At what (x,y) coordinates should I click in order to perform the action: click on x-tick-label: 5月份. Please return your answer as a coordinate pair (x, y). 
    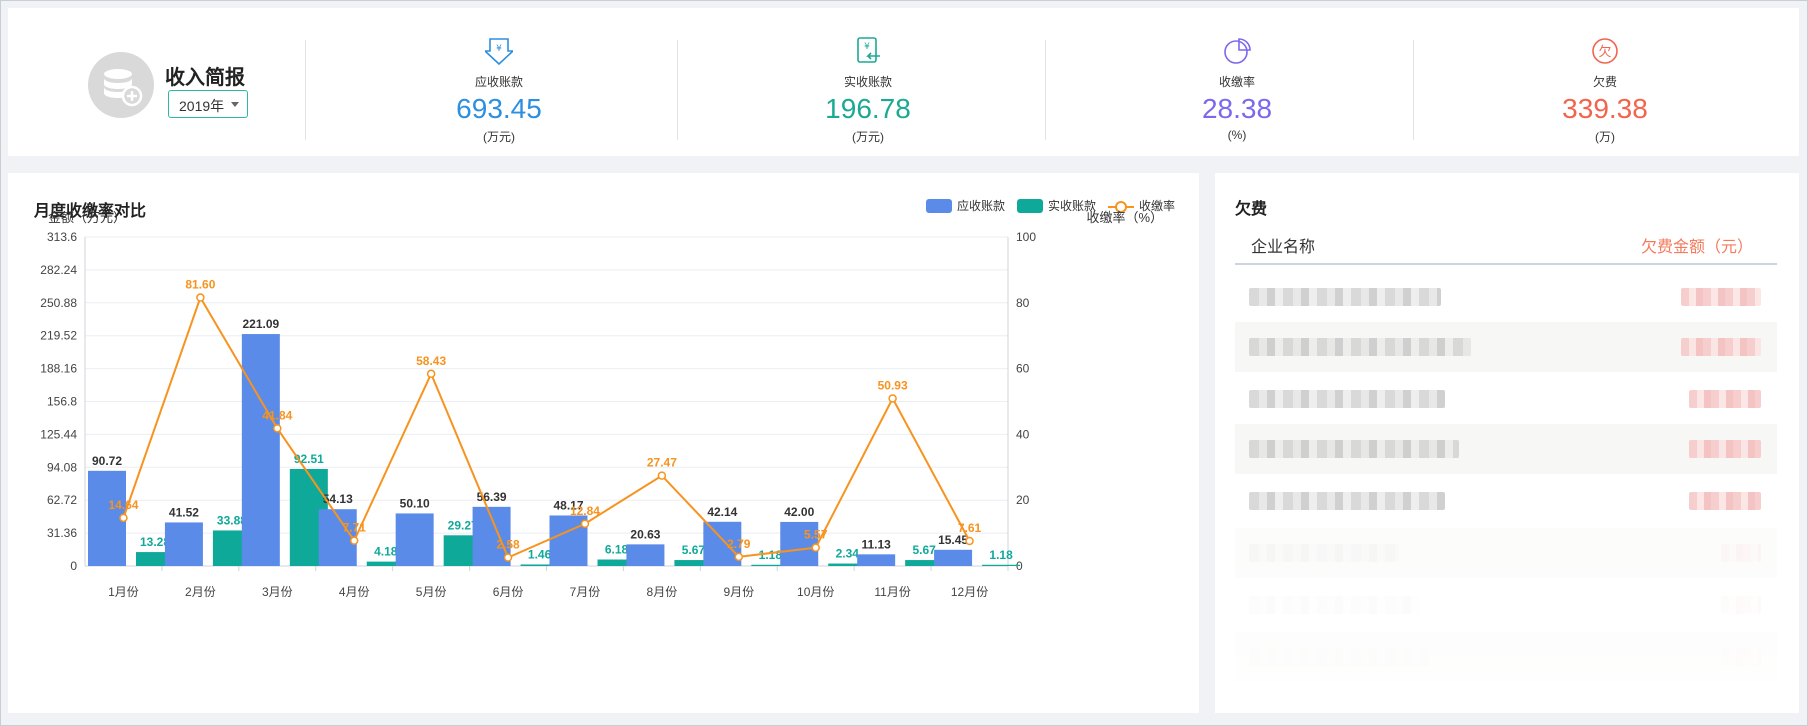
    Looking at the image, I should click on (431, 592).